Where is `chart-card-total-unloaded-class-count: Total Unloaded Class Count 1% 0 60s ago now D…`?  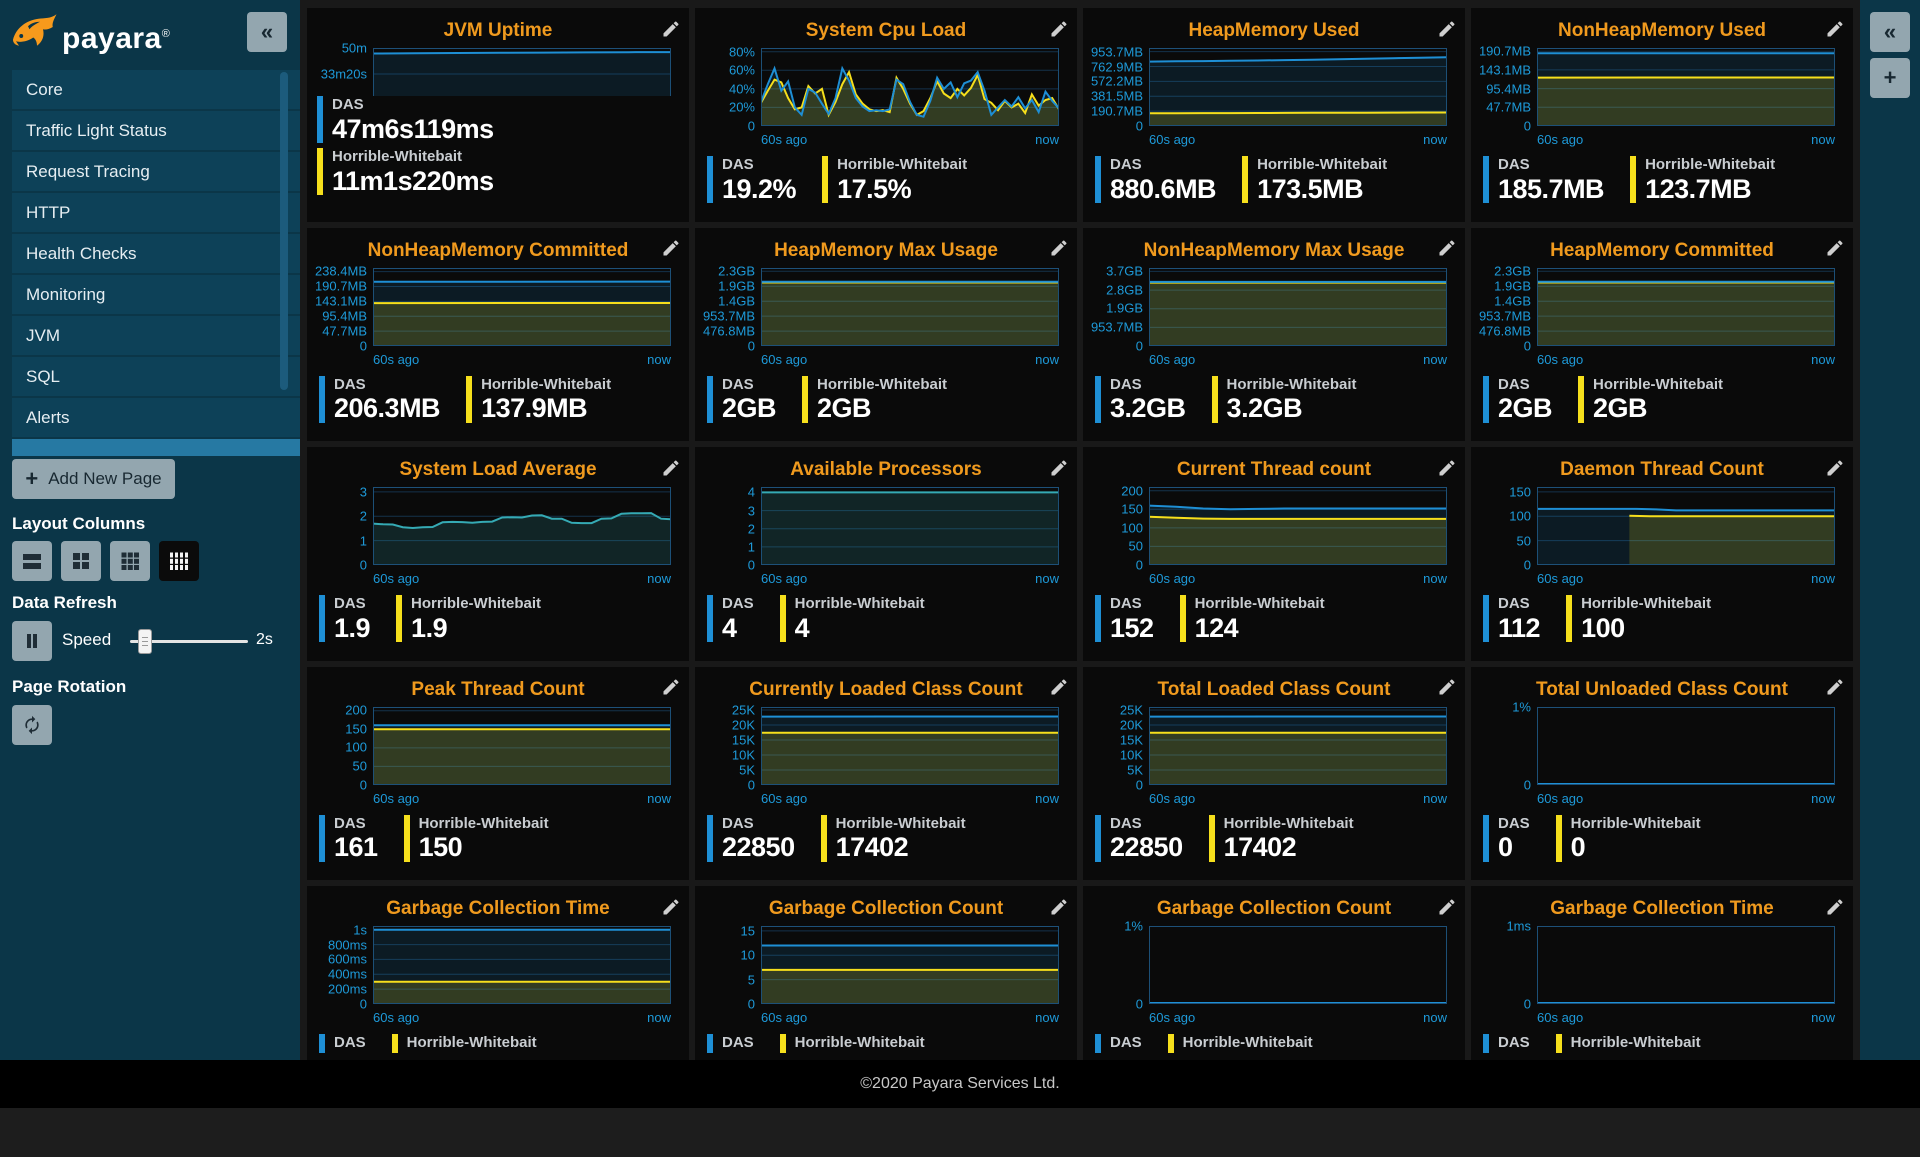 chart-card-total-unloaded-class-count: Total Unloaded Class Count 1% 0 60s ago now D… is located at coordinates (1662, 773).